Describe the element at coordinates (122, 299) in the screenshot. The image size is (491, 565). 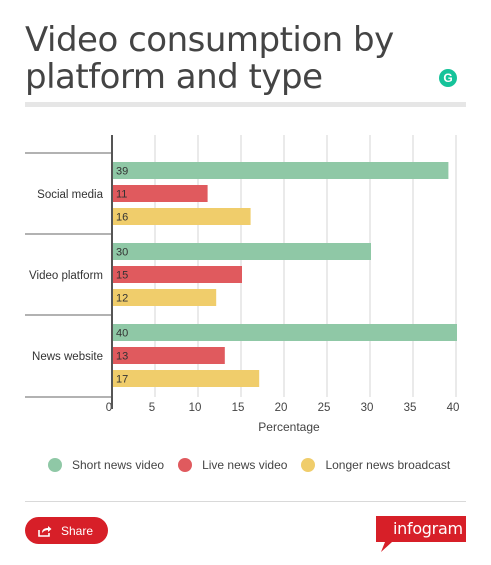
I see `bar-value-label: 12` at that location.